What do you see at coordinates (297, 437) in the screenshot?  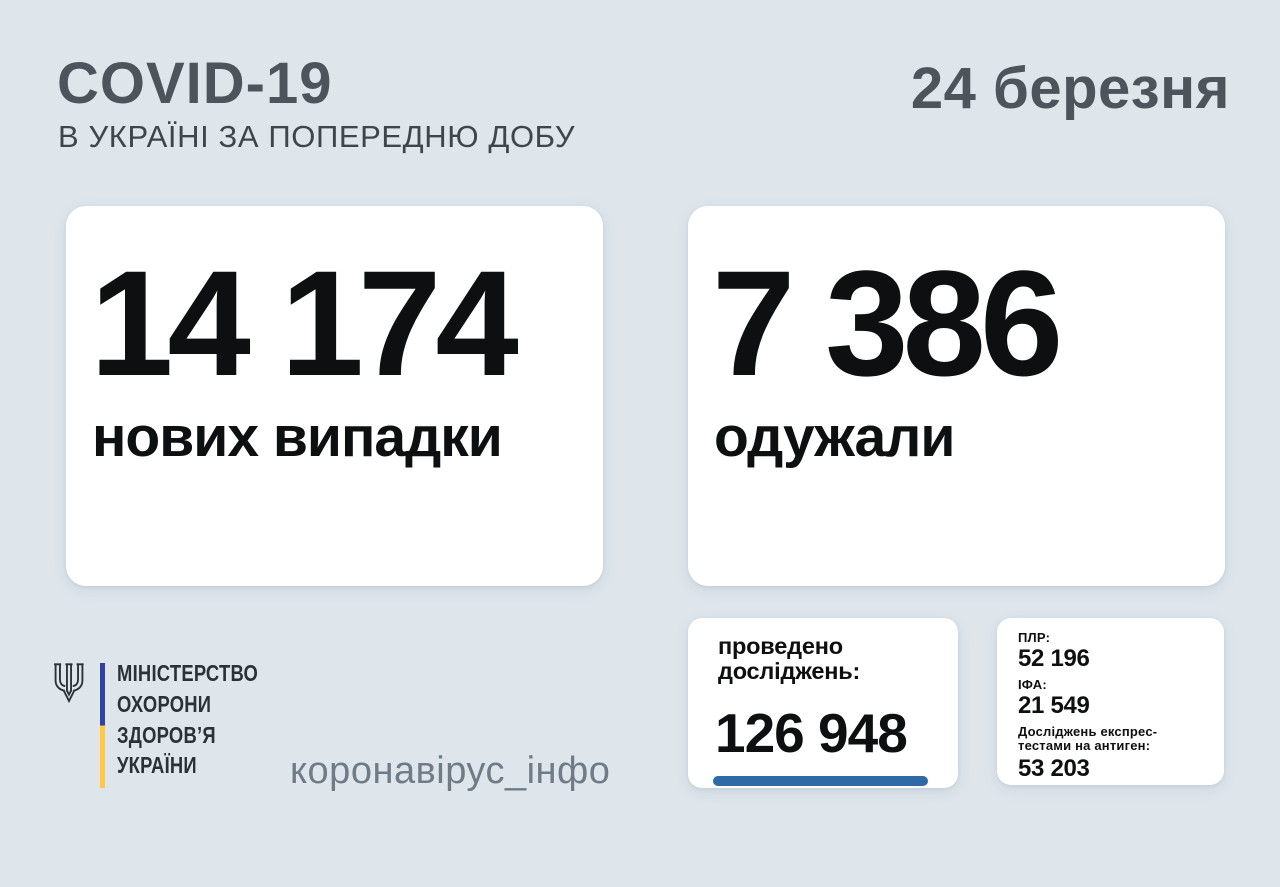 I see `new-cases-label: нових випадки` at bounding box center [297, 437].